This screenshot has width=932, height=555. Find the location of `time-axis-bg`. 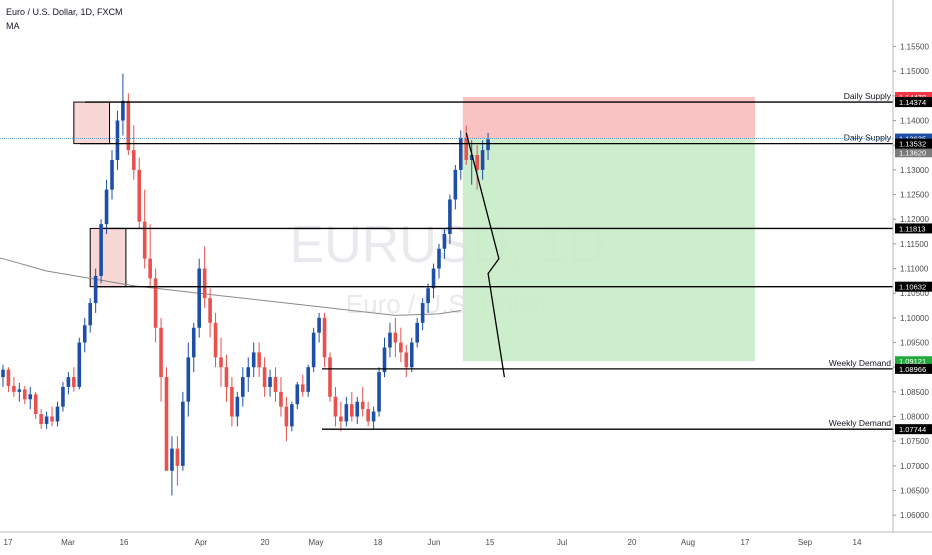

time-axis-bg is located at coordinates (466, 541).